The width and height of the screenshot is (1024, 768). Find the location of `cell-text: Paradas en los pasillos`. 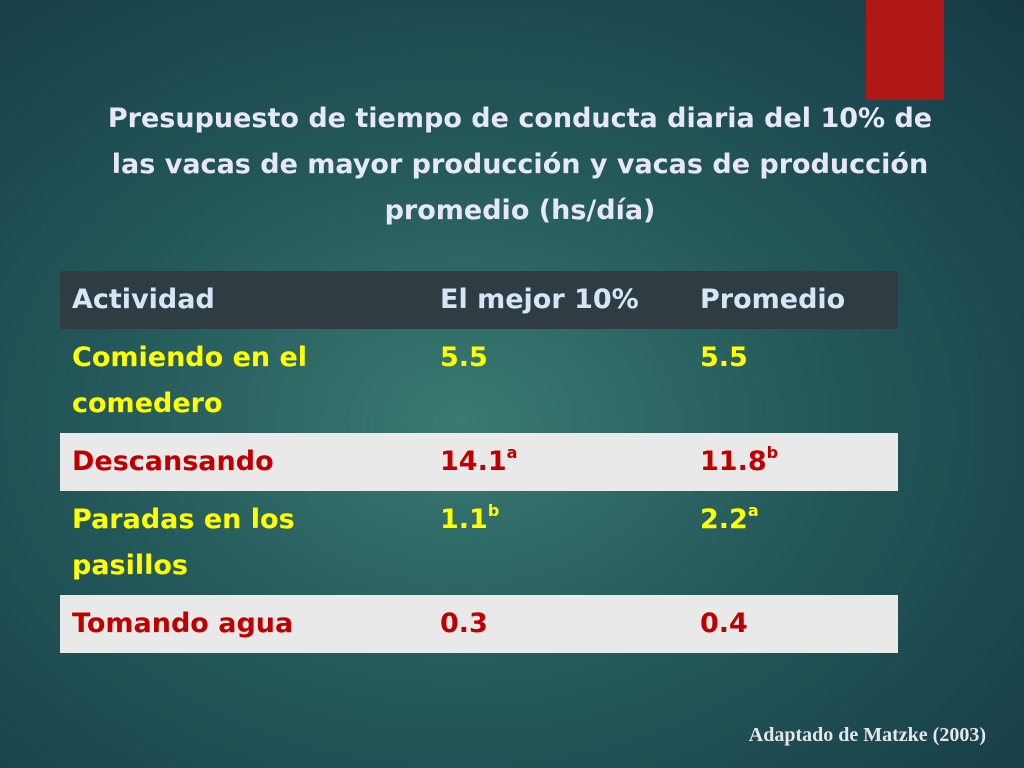

cell-text: Paradas en los pasillos is located at coordinates (183, 542).